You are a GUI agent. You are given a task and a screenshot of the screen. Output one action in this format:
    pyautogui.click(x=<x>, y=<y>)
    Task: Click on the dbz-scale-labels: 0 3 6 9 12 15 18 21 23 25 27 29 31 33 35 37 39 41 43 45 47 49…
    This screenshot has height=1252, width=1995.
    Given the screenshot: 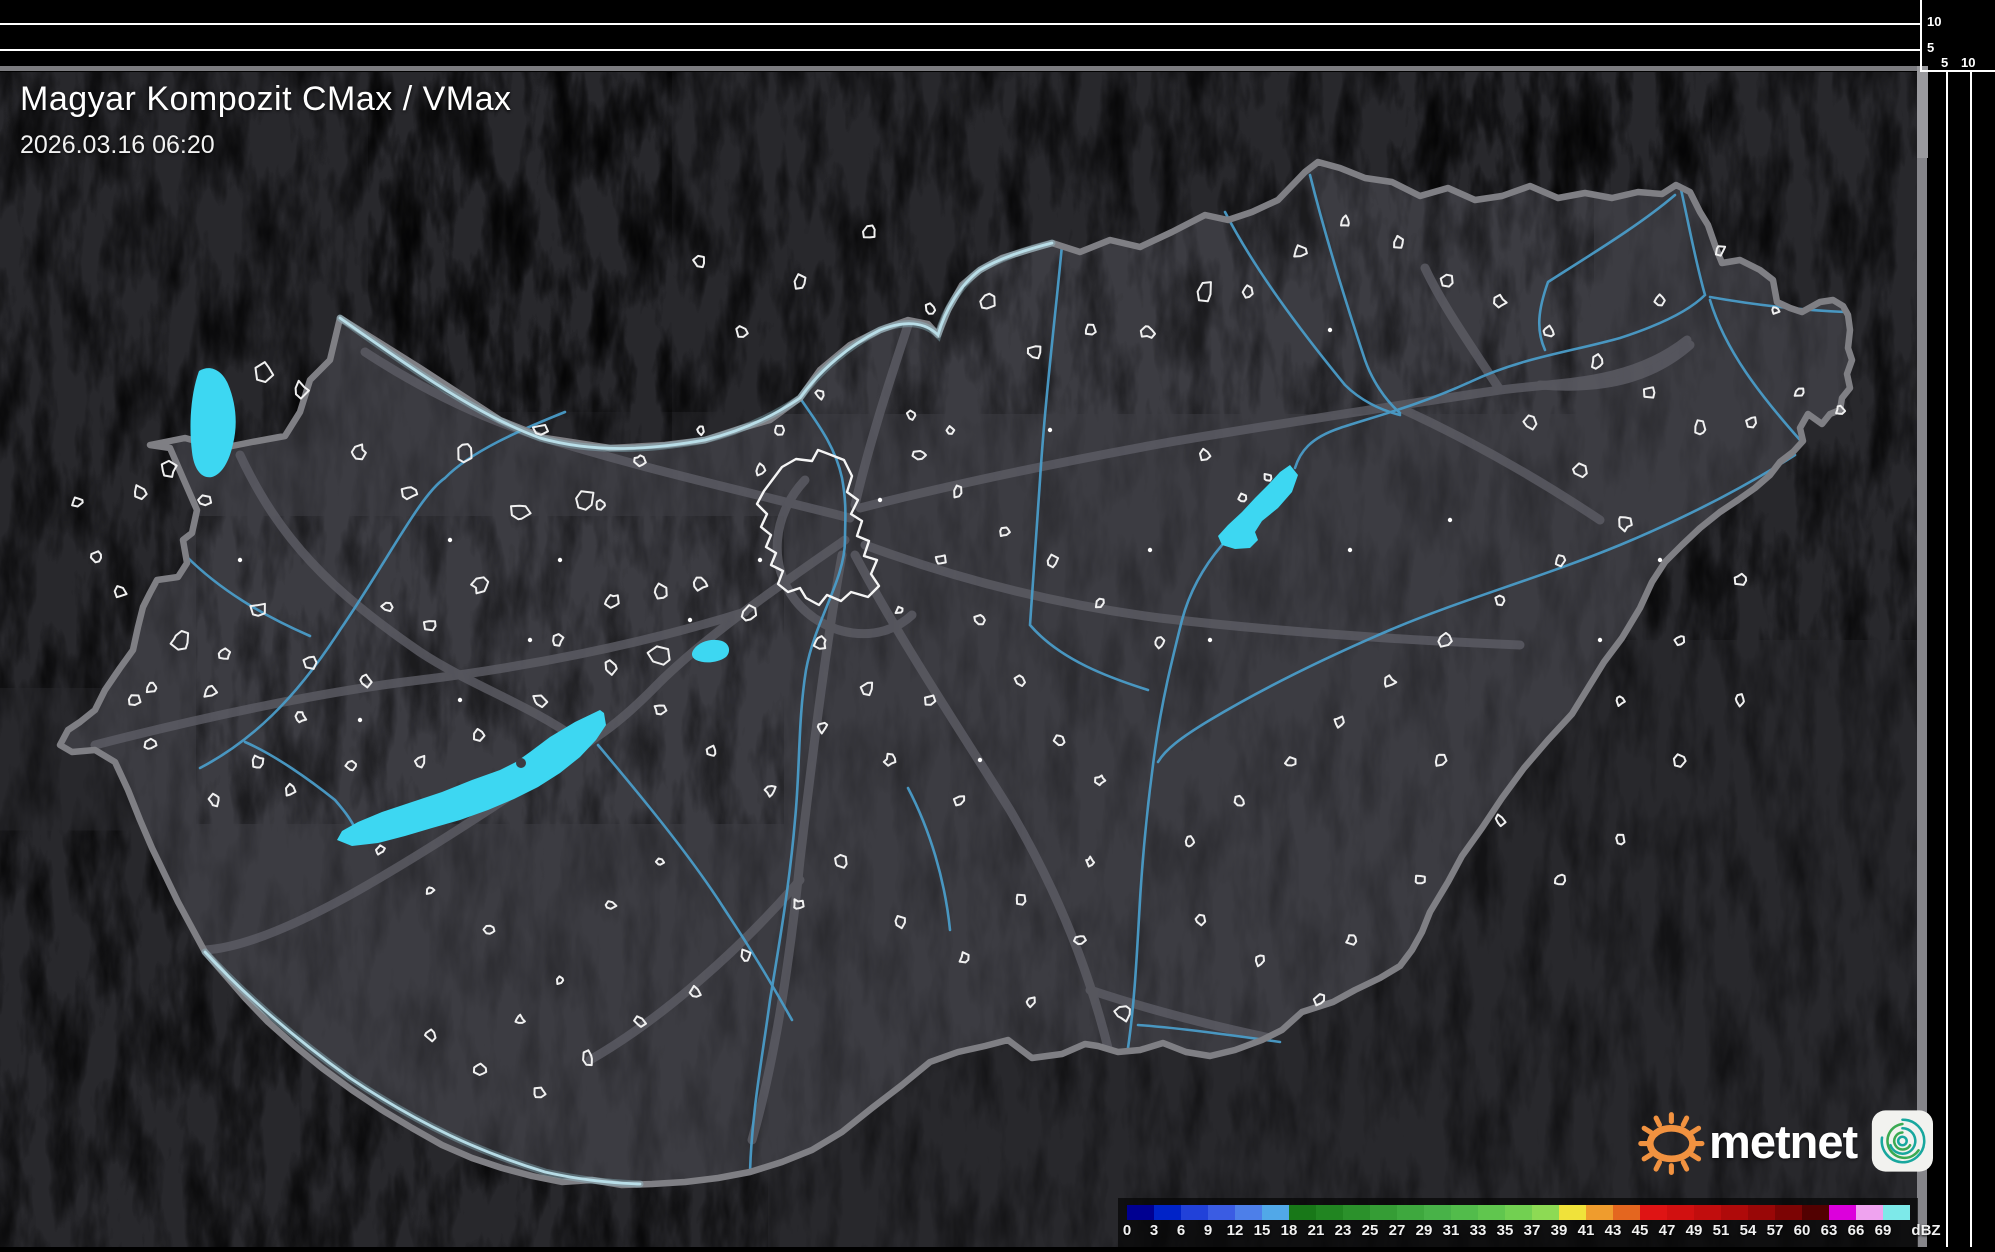 What is the action you would take?
    pyautogui.click(x=1532, y=1232)
    